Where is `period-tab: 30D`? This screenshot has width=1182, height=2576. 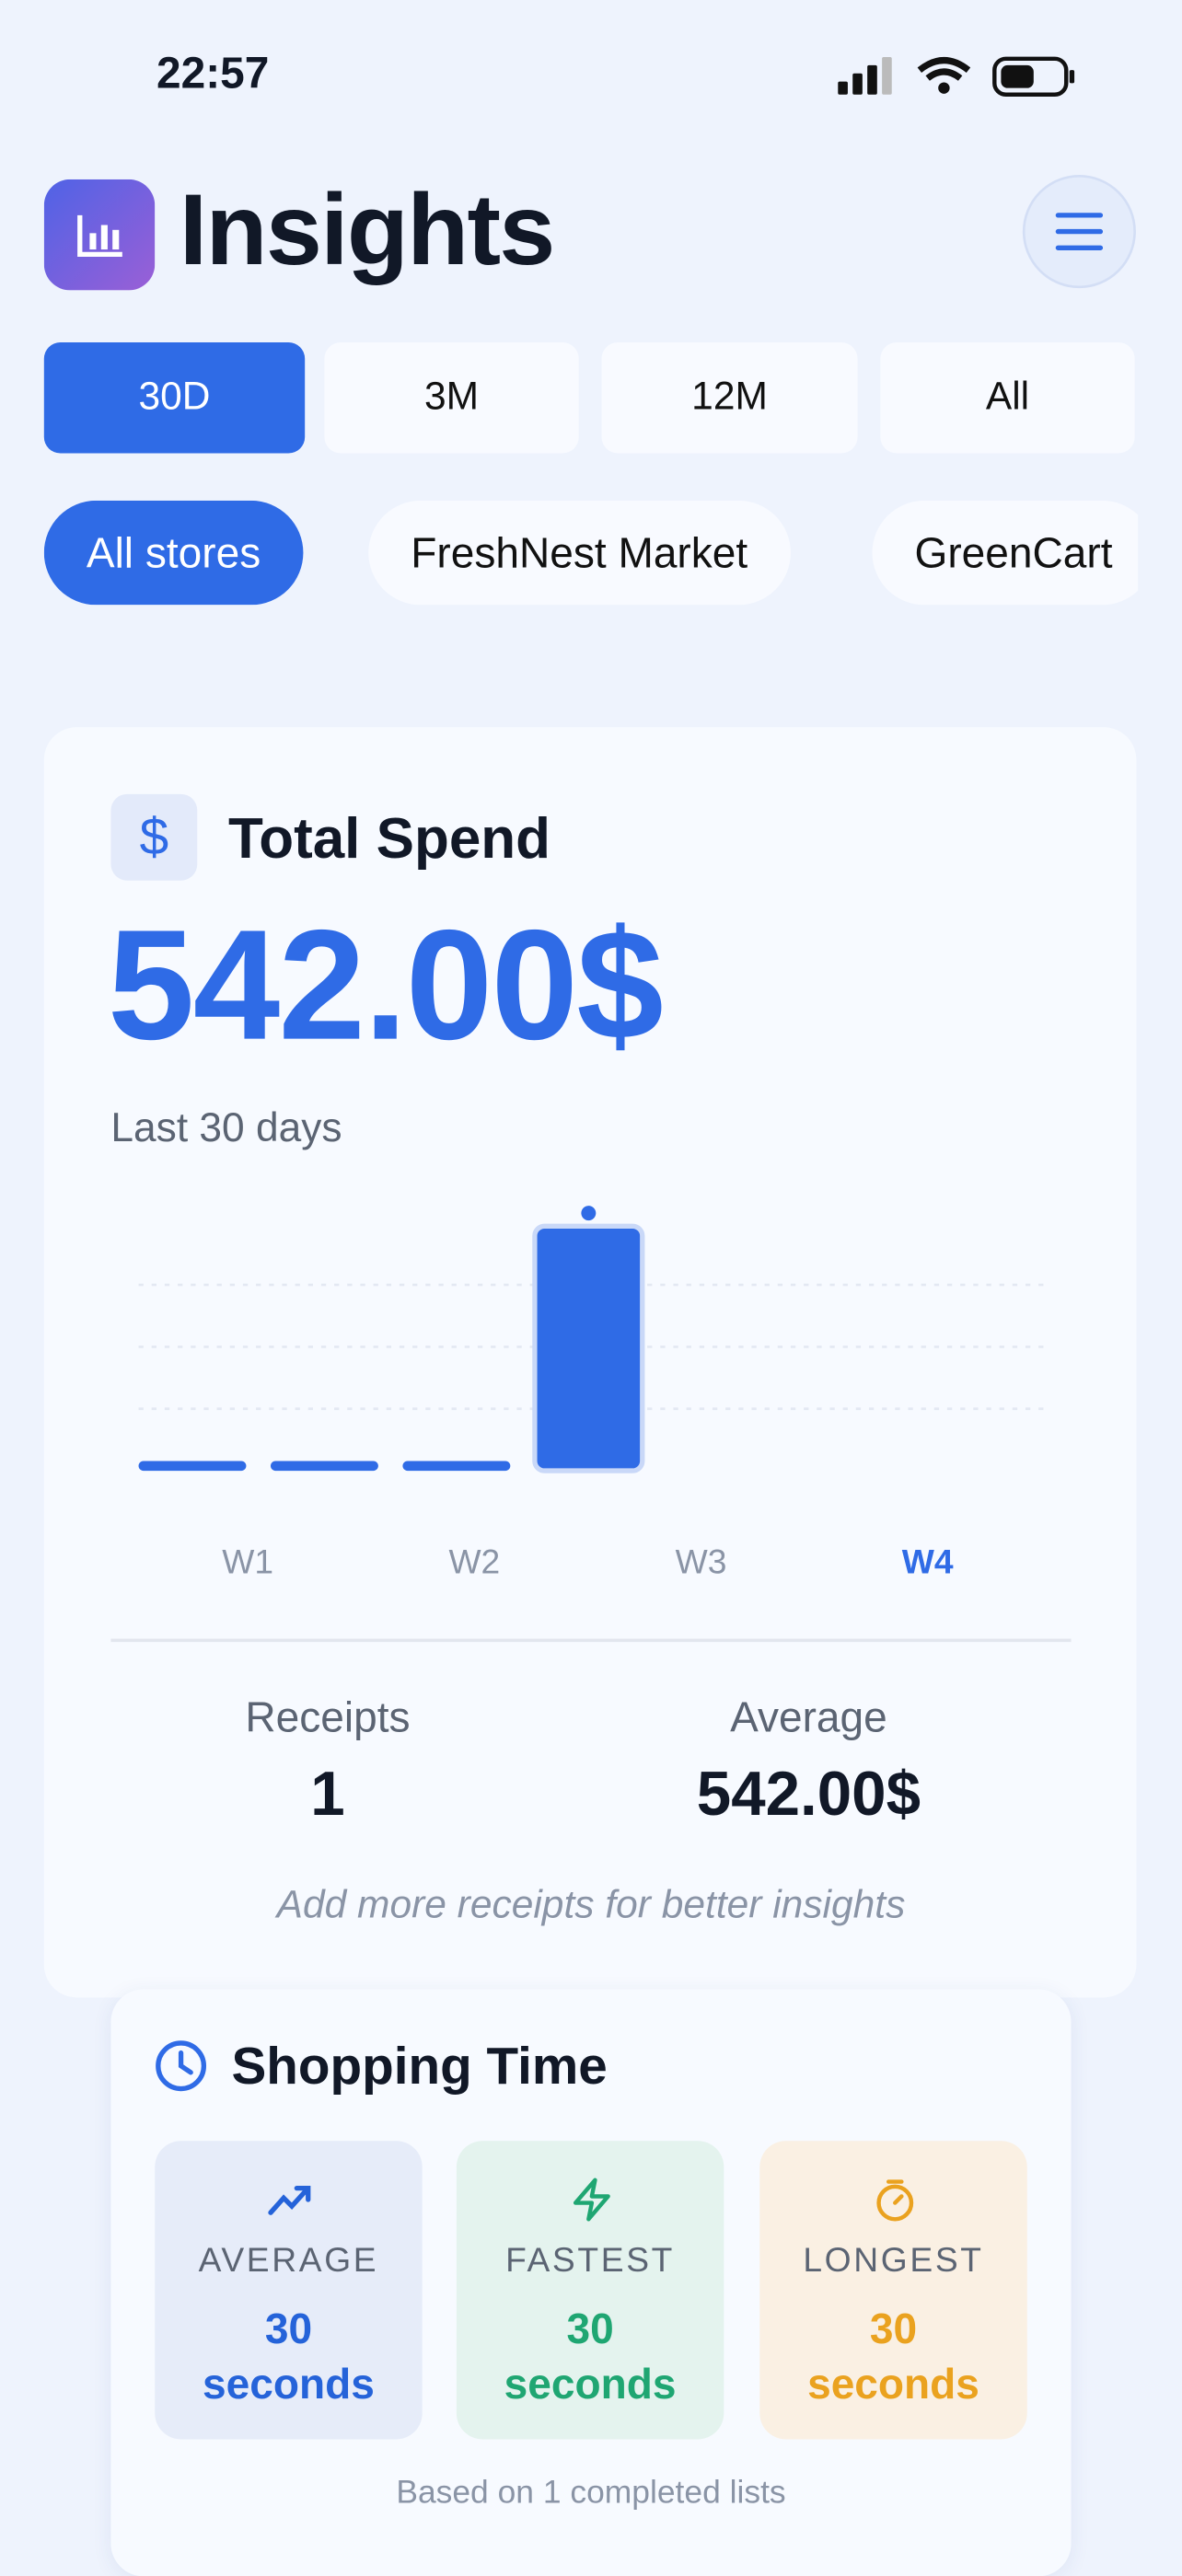
period-tab: 30D is located at coordinates (174, 398).